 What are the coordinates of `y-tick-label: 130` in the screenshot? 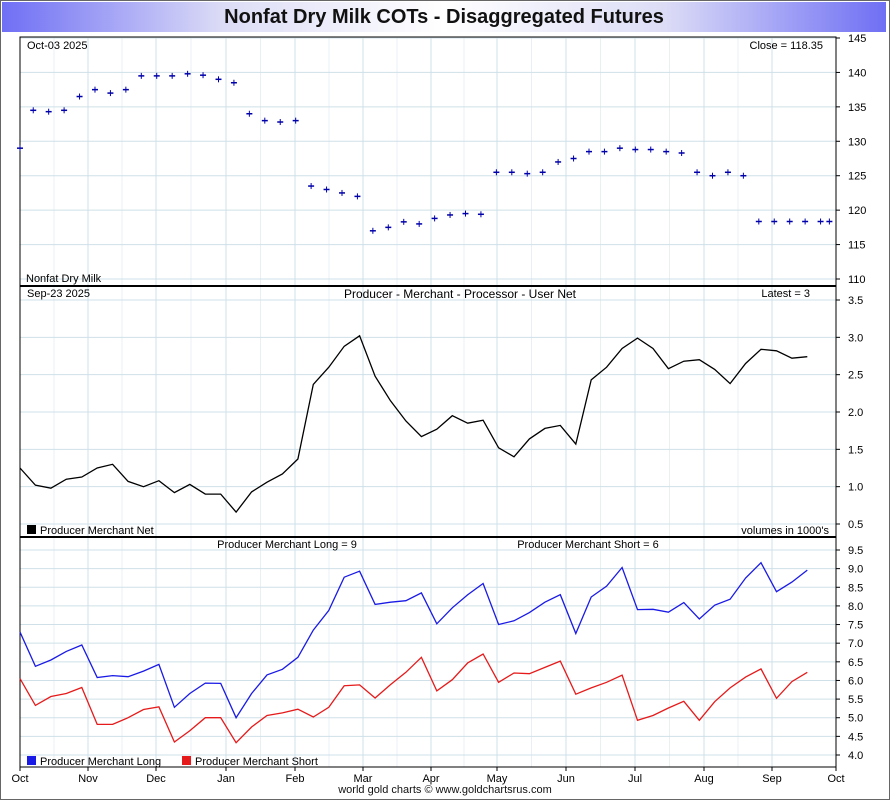 It's located at (857, 142).